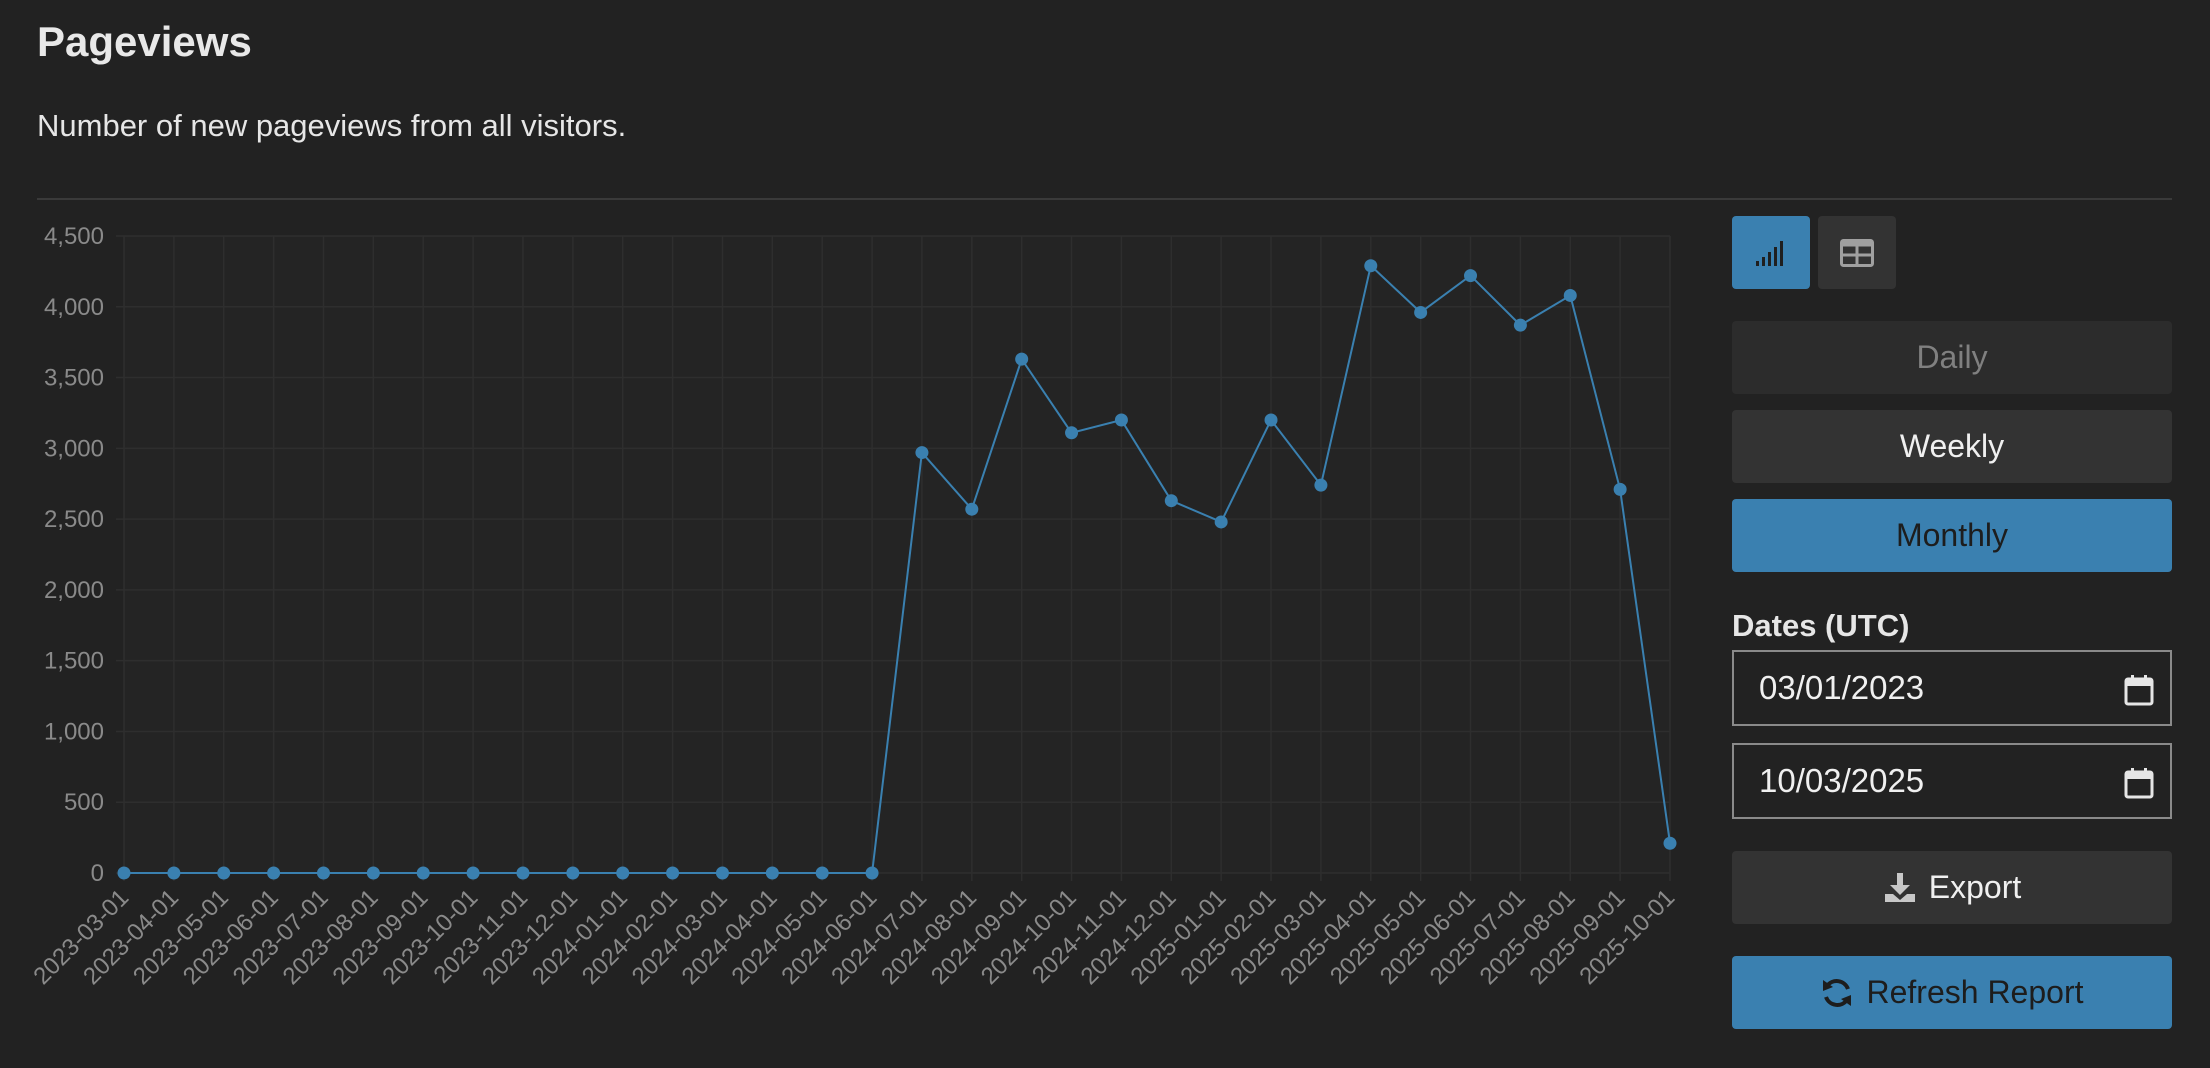 This screenshot has height=1068, width=2210. I want to click on table-view-button, so click(1857, 252).